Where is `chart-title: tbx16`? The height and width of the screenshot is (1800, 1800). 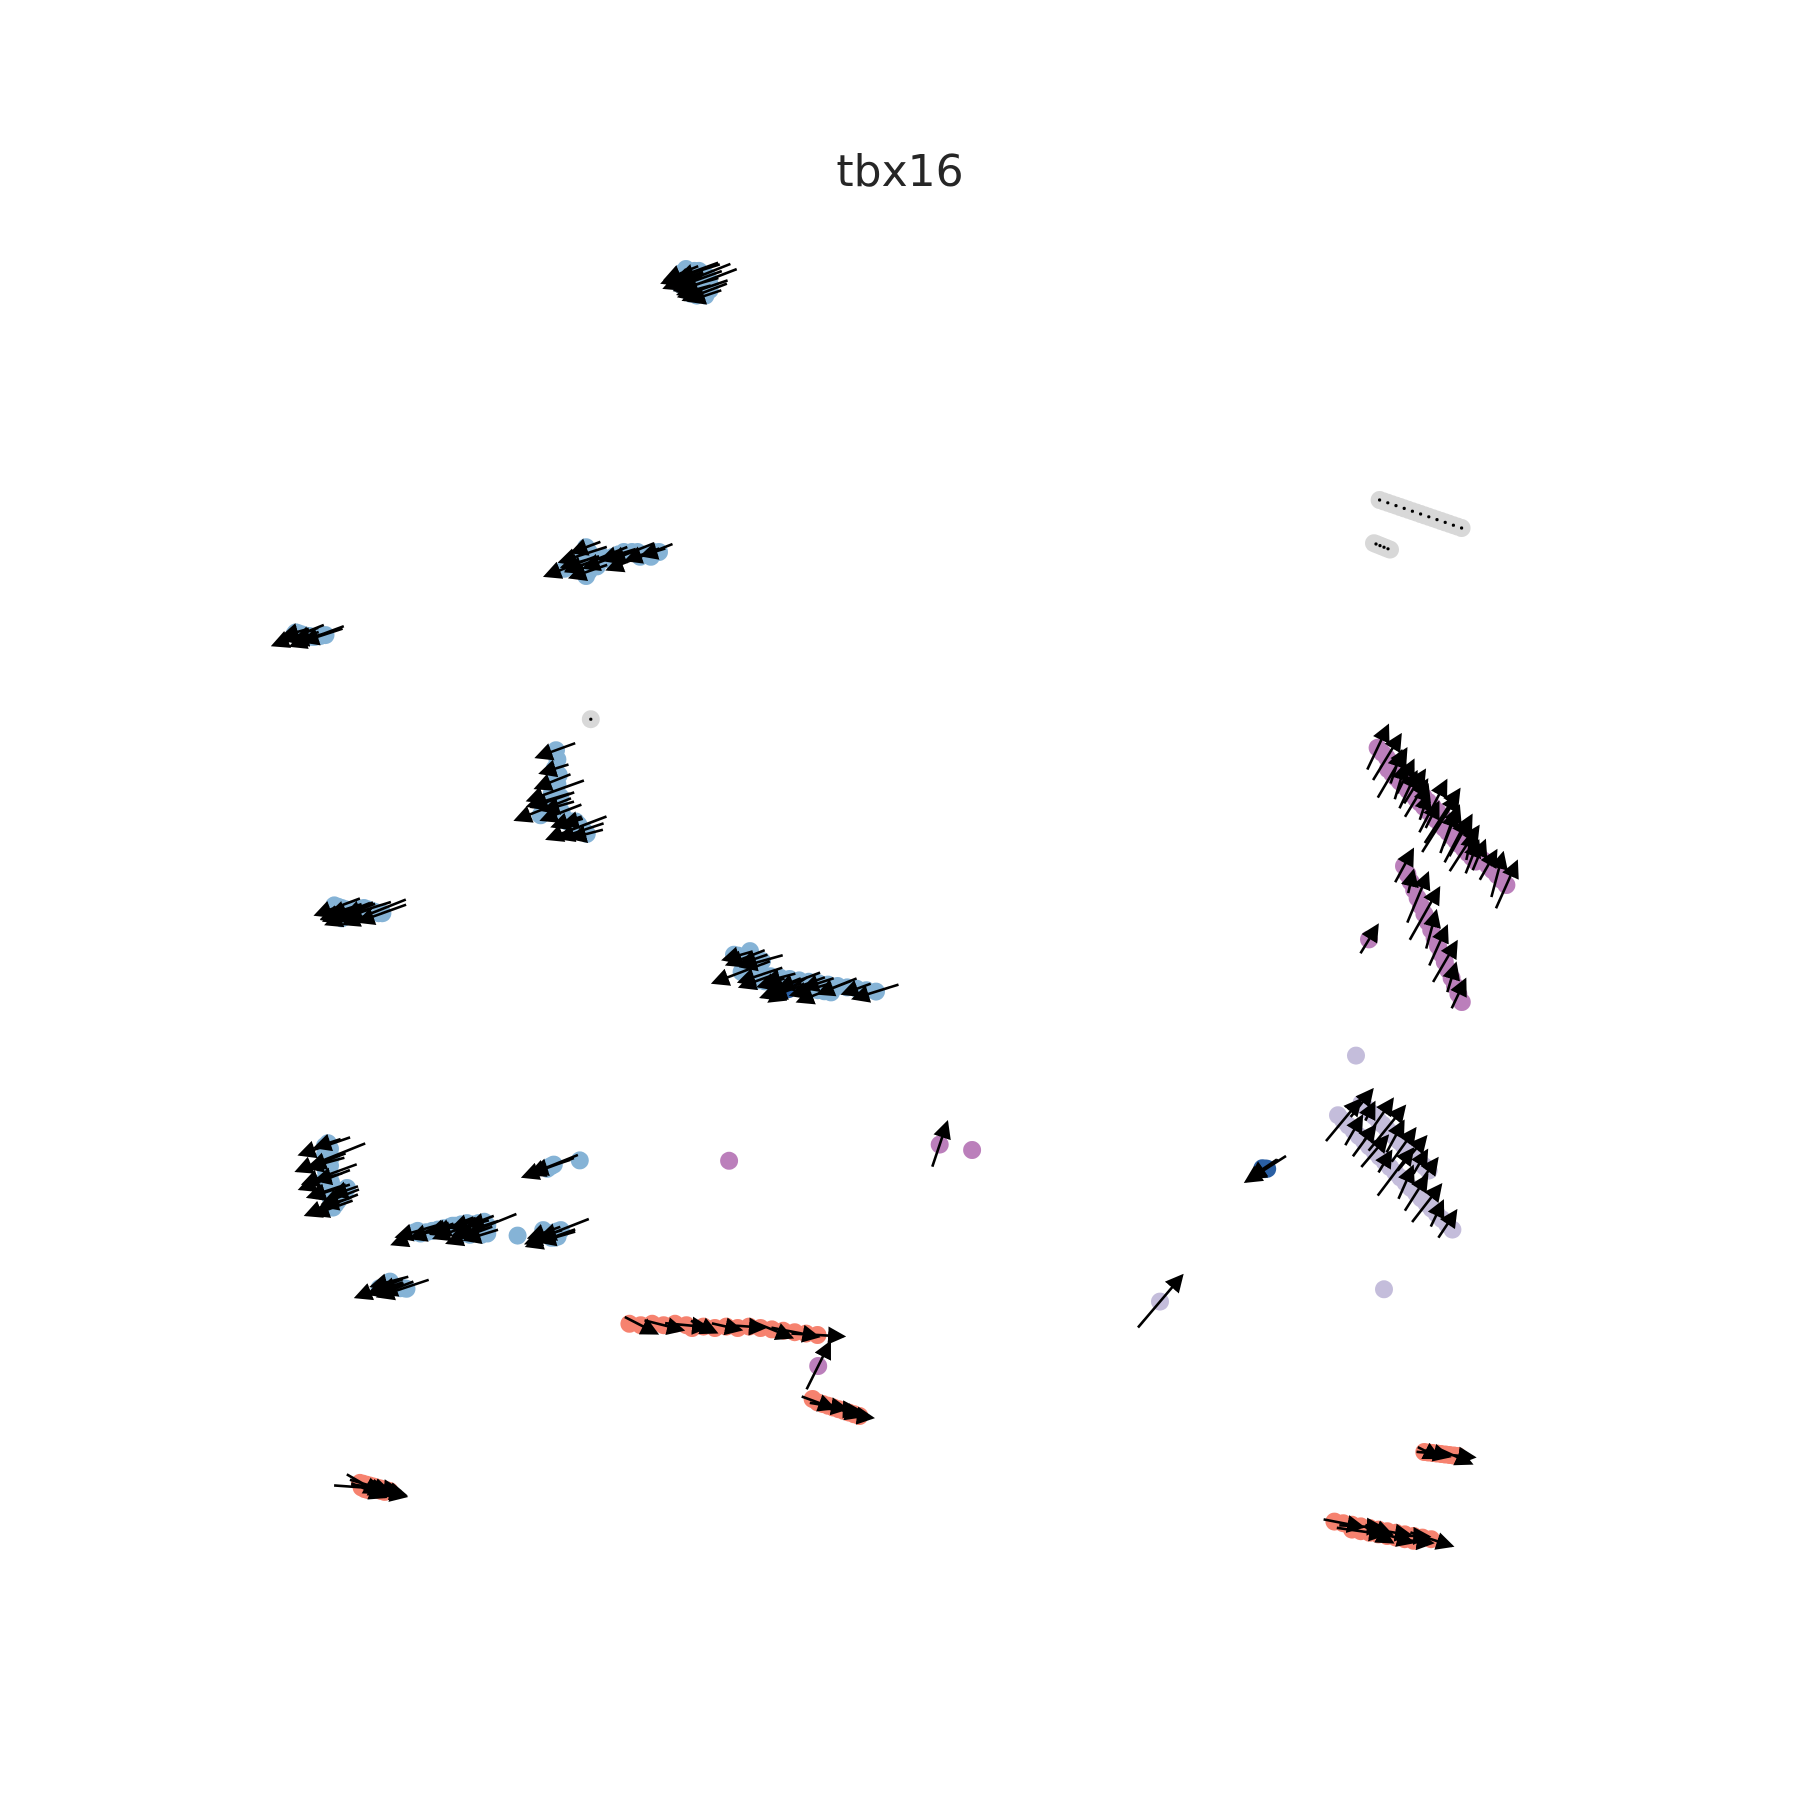
chart-title: tbx16 is located at coordinates (900, 171).